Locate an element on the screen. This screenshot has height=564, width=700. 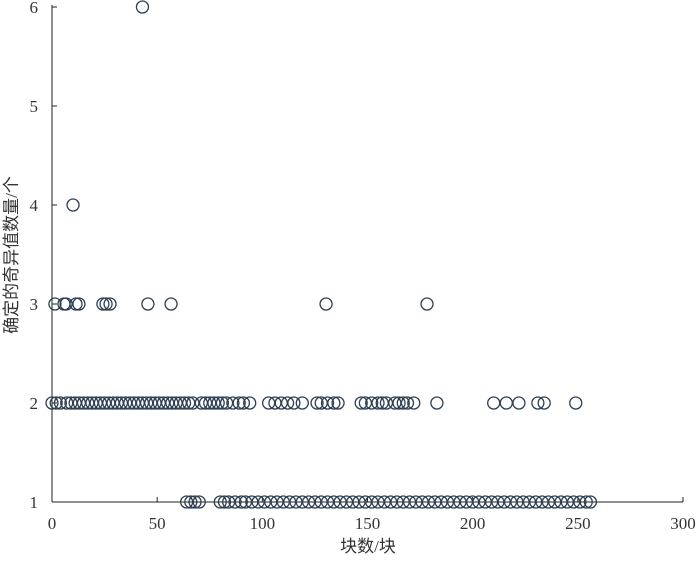
y-tick-label: 5 is located at coordinates (34, 106).